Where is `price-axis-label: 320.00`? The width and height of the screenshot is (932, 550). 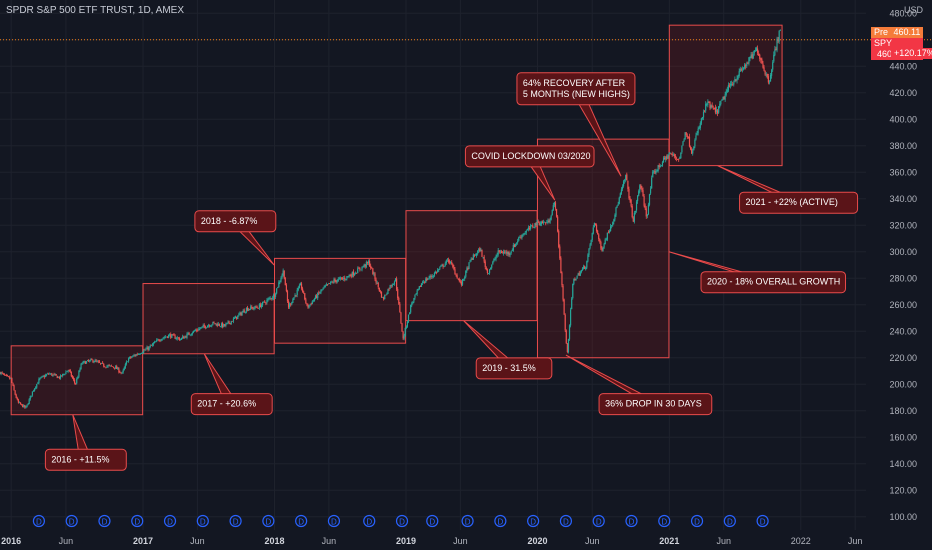
price-axis-label: 320.00 is located at coordinates (903, 225).